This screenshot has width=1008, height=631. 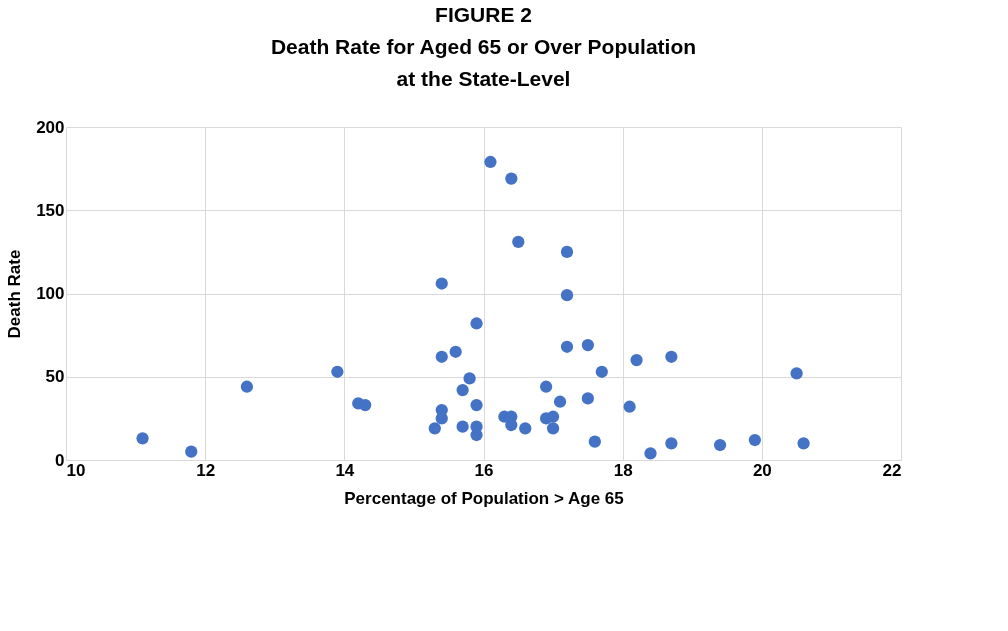 What do you see at coordinates (15, 294) in the screenshot?
I see `y-axis-title: Death Rate` at bounding box center [15, 294].